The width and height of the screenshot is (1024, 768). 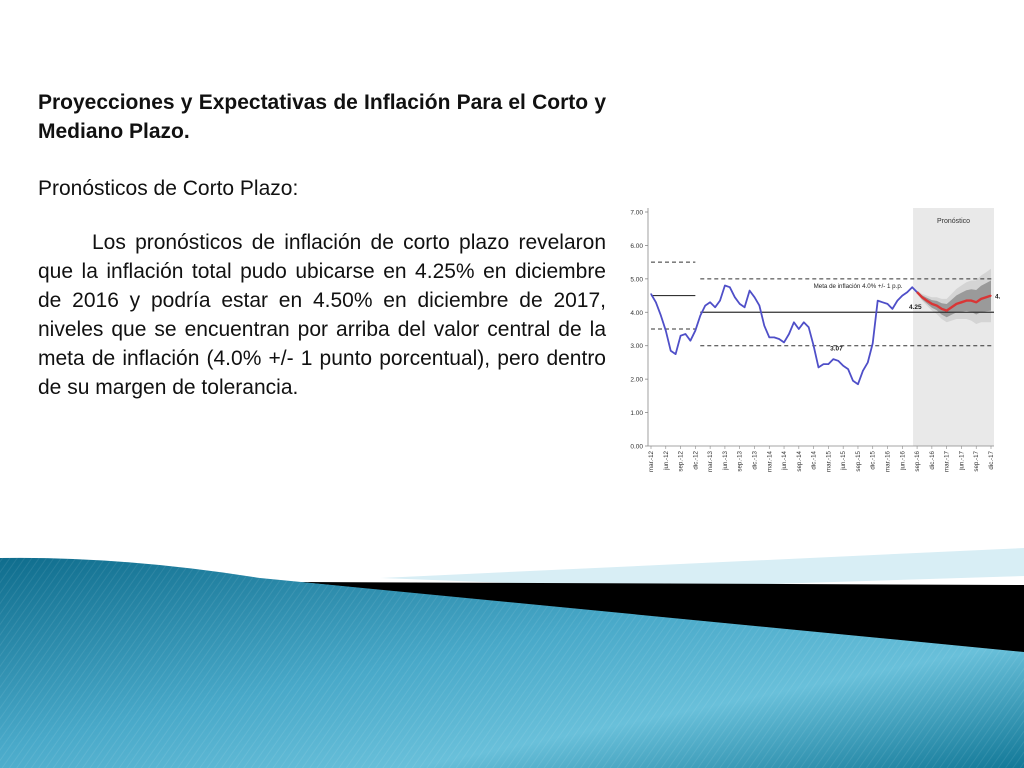 What do you see at coordinates (843, 460) in the screenshot?
I see `x-tick-label: jun.-15` at bounding box center [843, 460].